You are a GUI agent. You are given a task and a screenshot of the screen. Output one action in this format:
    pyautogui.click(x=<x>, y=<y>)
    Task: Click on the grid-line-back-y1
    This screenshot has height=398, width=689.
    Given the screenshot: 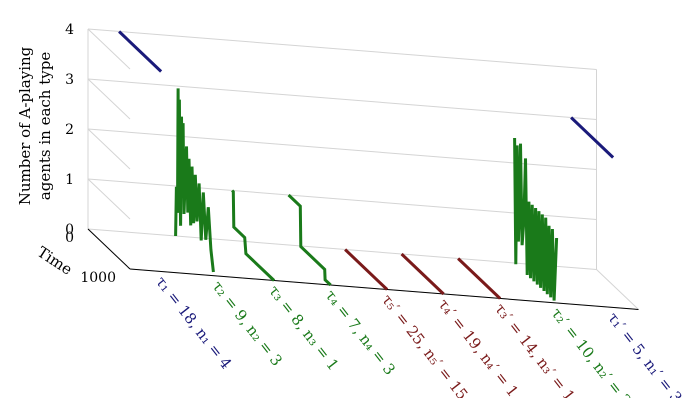 What is the action you would take?
    pyautogui.click(x=342, y=199)
    